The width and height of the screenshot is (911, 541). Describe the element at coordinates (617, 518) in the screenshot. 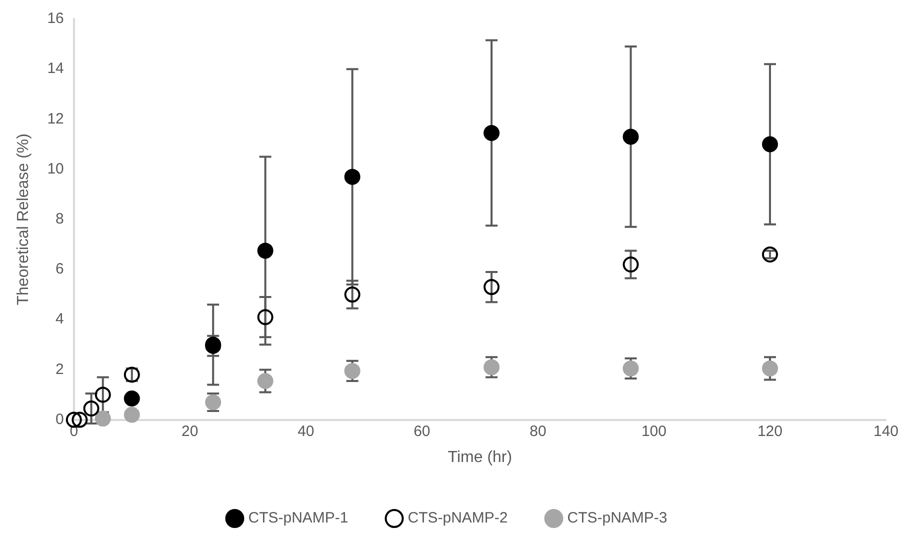

I see `legend-label: CTS-pNAMP-3` at that location.